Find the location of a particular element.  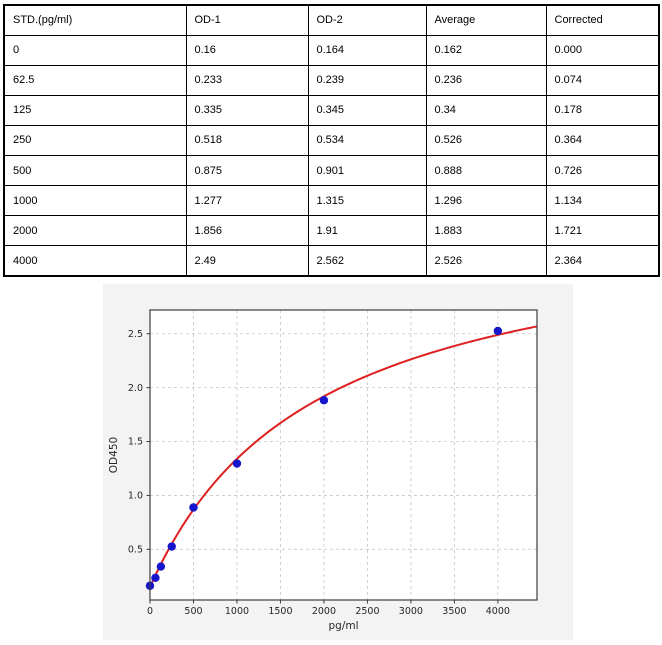

x-tick-label: 2500 is located at coordinates (367, 611).